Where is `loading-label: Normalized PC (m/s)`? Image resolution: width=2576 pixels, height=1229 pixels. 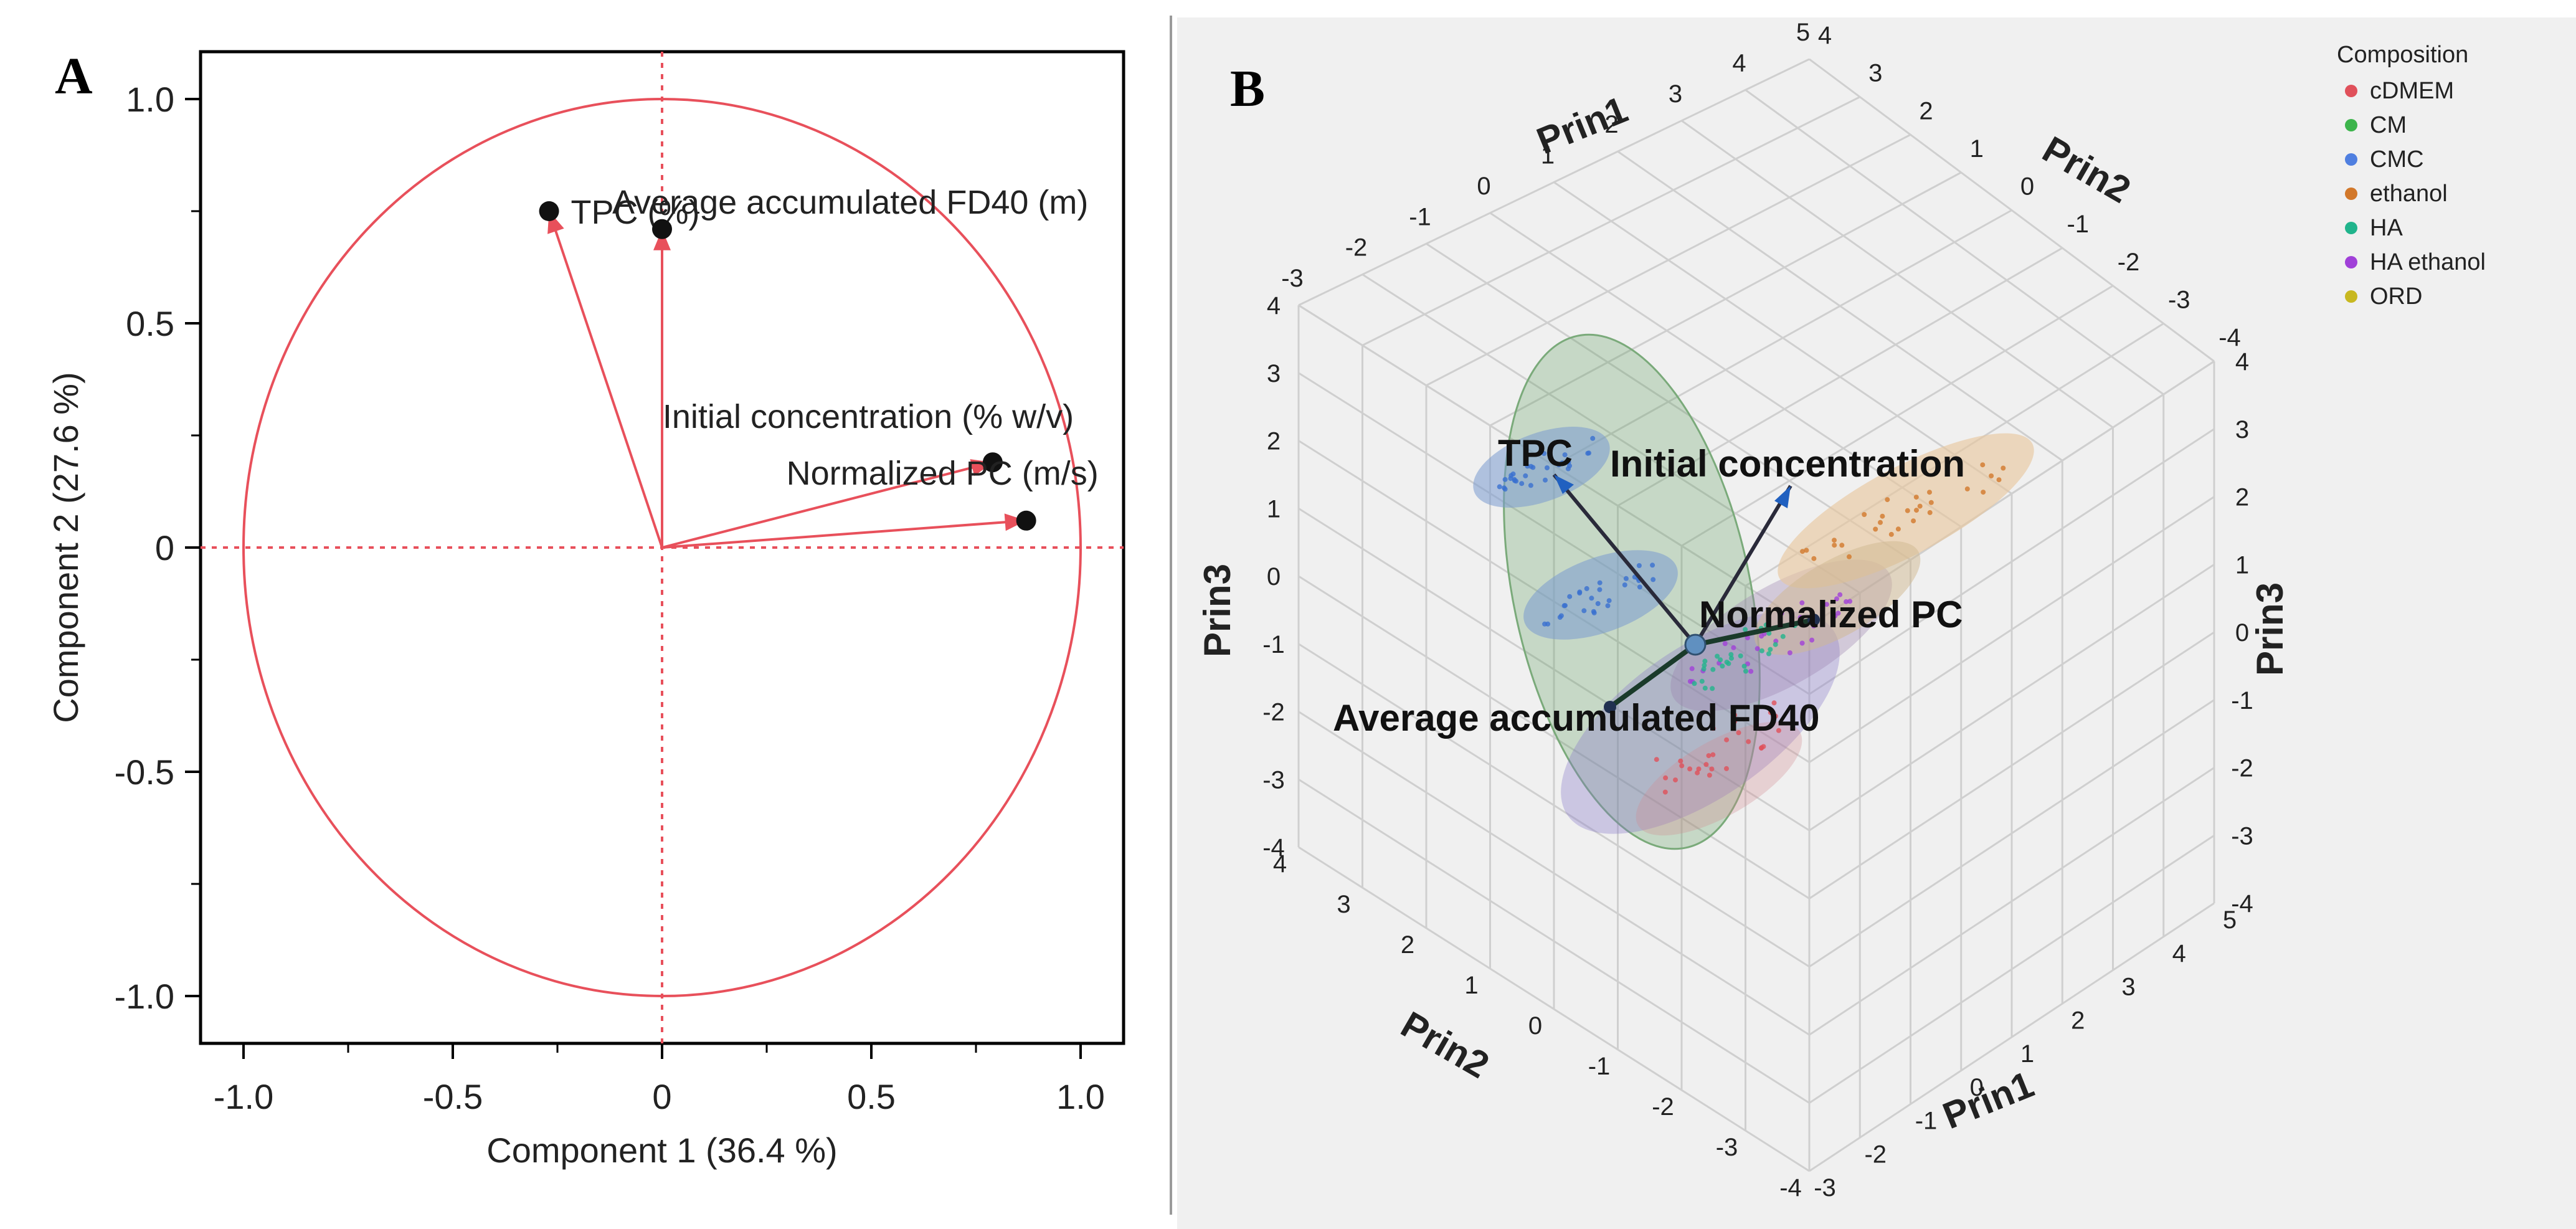 loading-label: Normalized PC (m/s) is located at coordinates (943, 473).